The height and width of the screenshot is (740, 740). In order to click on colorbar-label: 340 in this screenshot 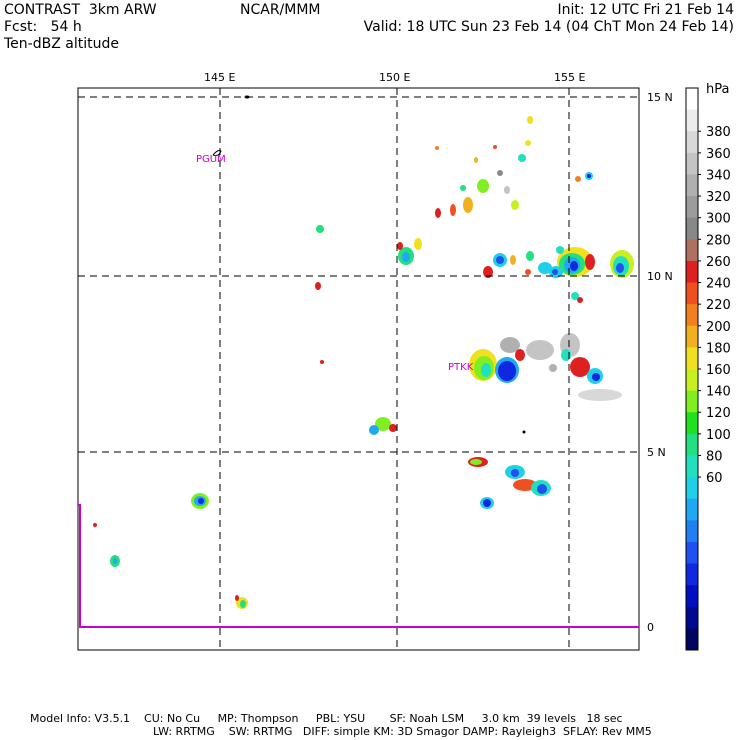, I will do `click(718, 175)`.